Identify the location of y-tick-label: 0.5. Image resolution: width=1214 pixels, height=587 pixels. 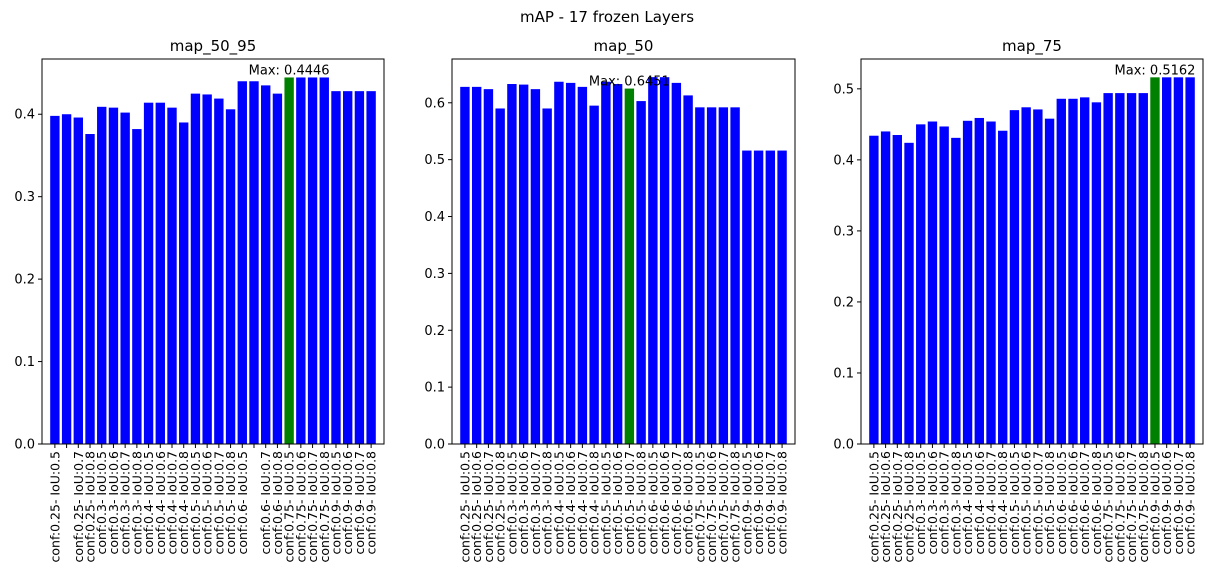
(434, 160).